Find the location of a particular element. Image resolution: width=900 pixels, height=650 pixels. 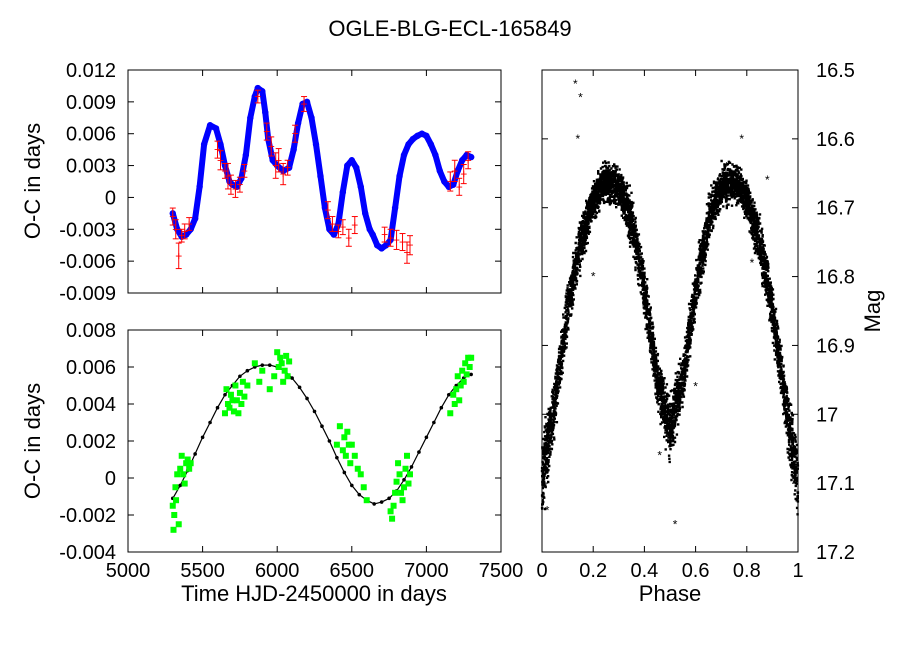

panel-oc-fit-frame is located at coordinates (314, 181).